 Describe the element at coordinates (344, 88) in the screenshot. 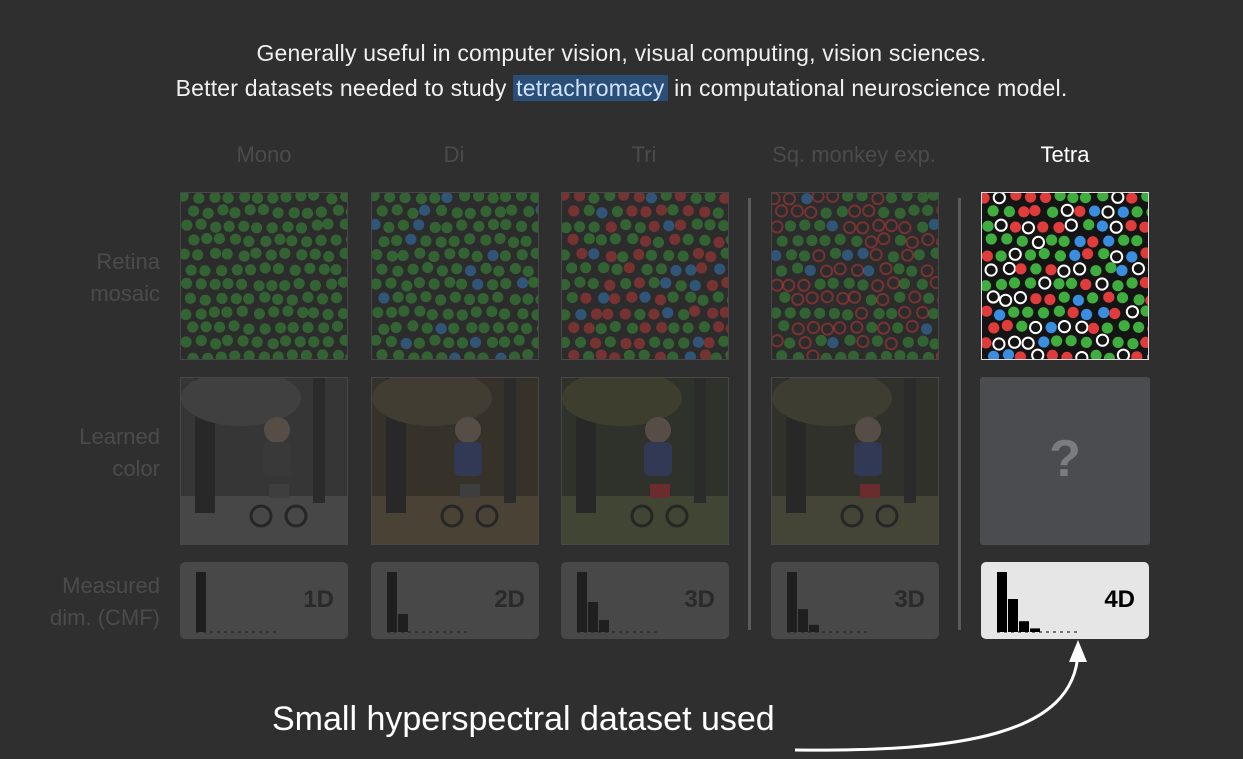

I see `headline-line-2-before: Better datasets needed to study` at that location.